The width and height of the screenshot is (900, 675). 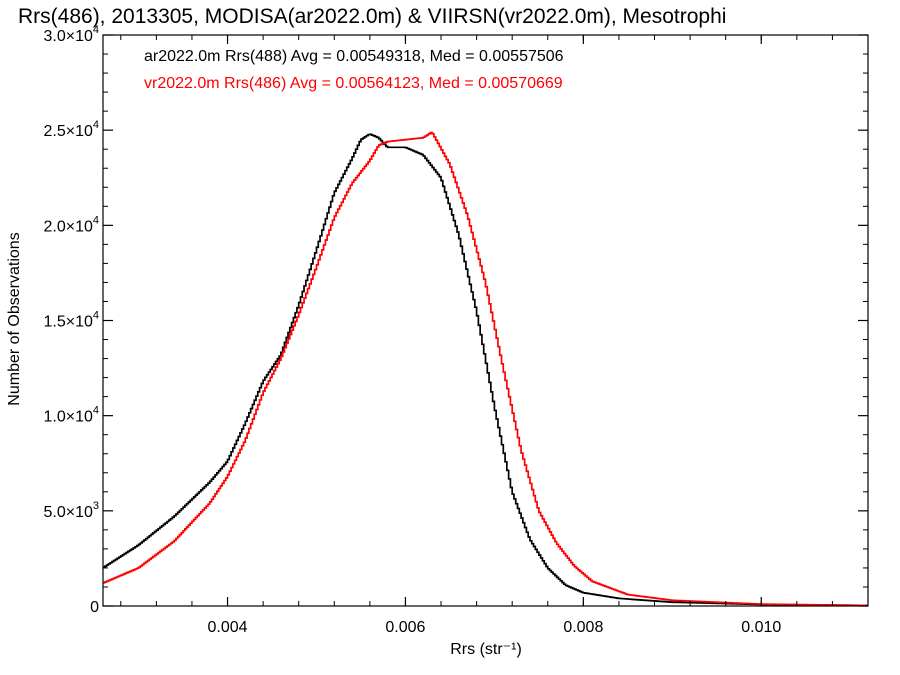 What do you see at coordinates (71, 224) in the screenshot?
I see `y-tick-label: 2.0×10⁴` at bounding box center [71, 224].